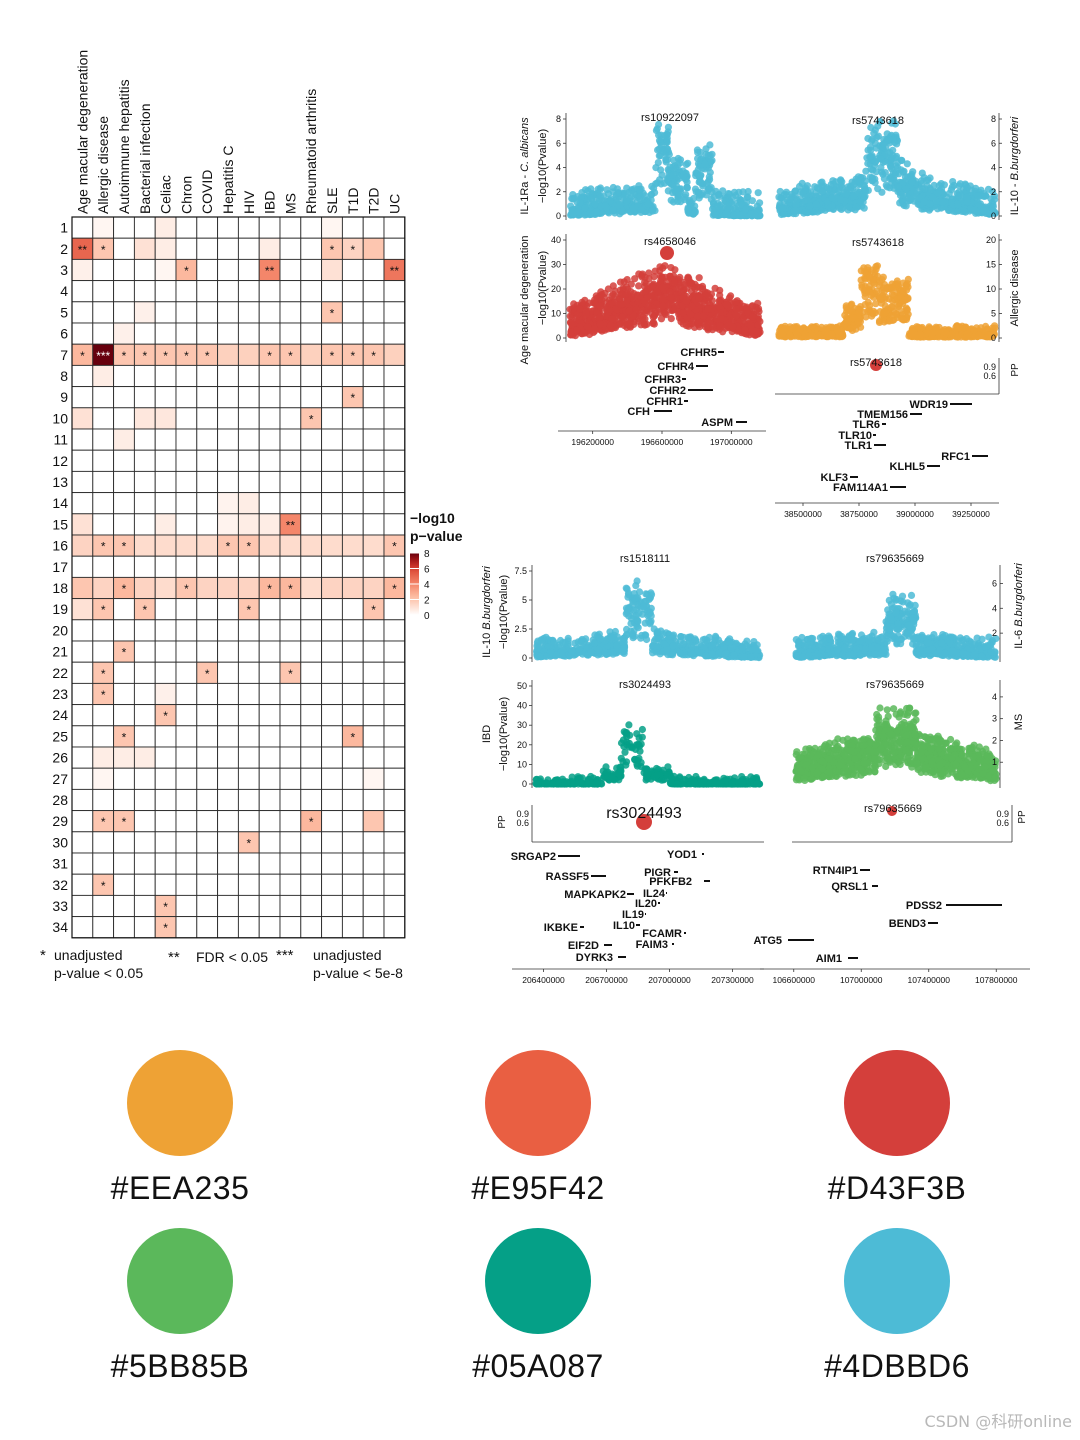  What do you see at coordinates (60, 885) in the screenshot?
I see `heatmap-row-label: 32` at bounding box center [60, 885].